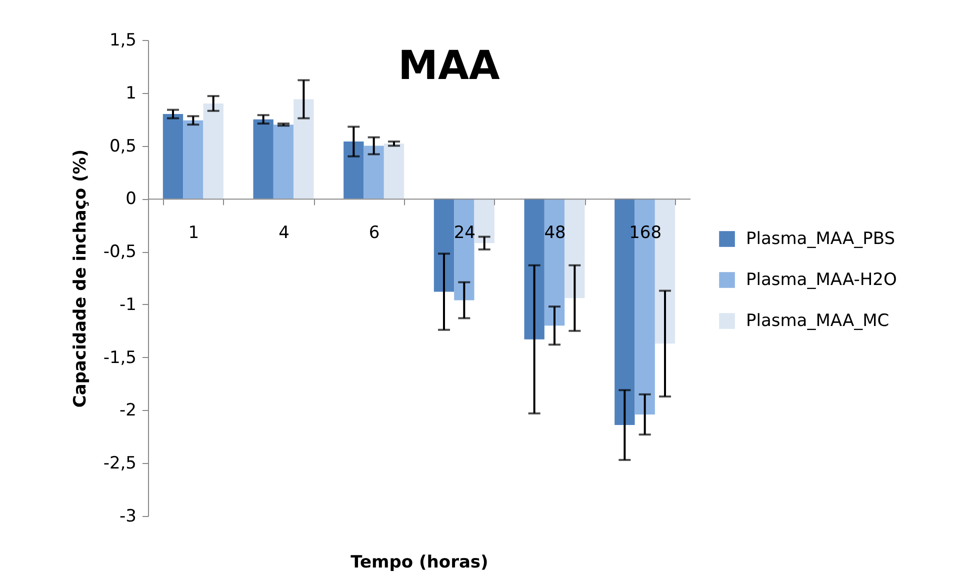 The width and height of the screenshot is (957, 577). Describe the element at coordinates (419, 562) in the screenshot. I see `x-axis-title: Tempo (horas)` at that location.